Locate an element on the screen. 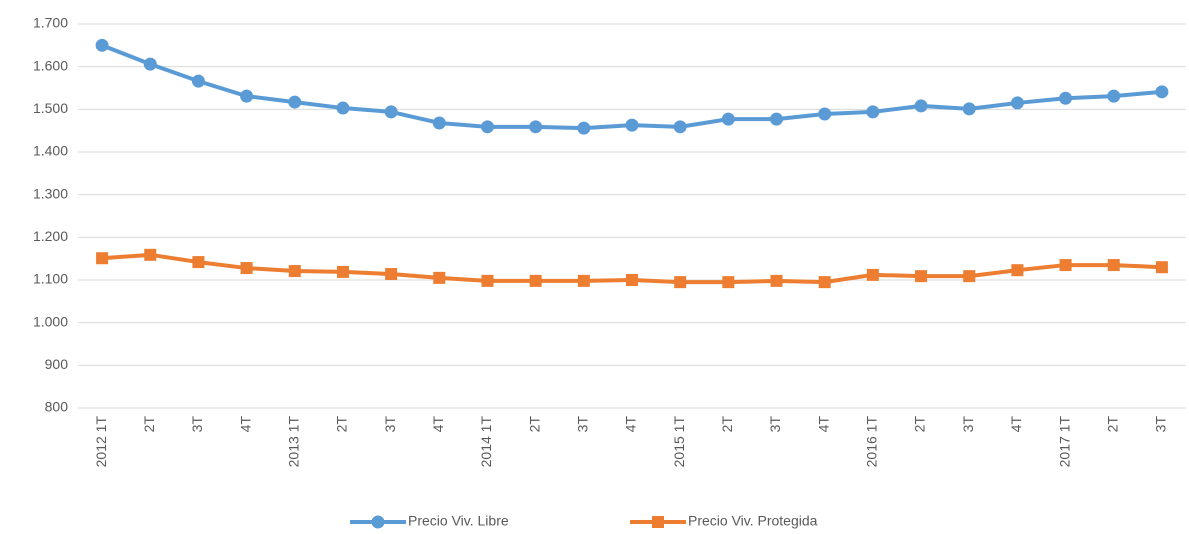  y-tick-label: 1.500 is located at coordinates (50, 108).